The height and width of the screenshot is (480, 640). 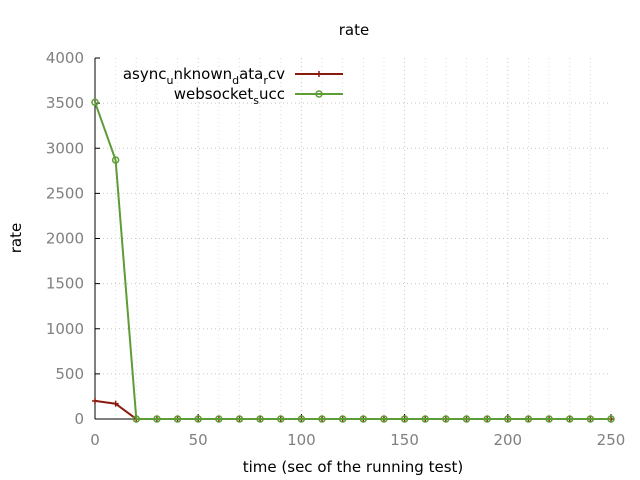 What do you see at coordinates (229, 96) in the screenshot?
I see `legend-label: websocketsucc` at bounding box center [229, 96].